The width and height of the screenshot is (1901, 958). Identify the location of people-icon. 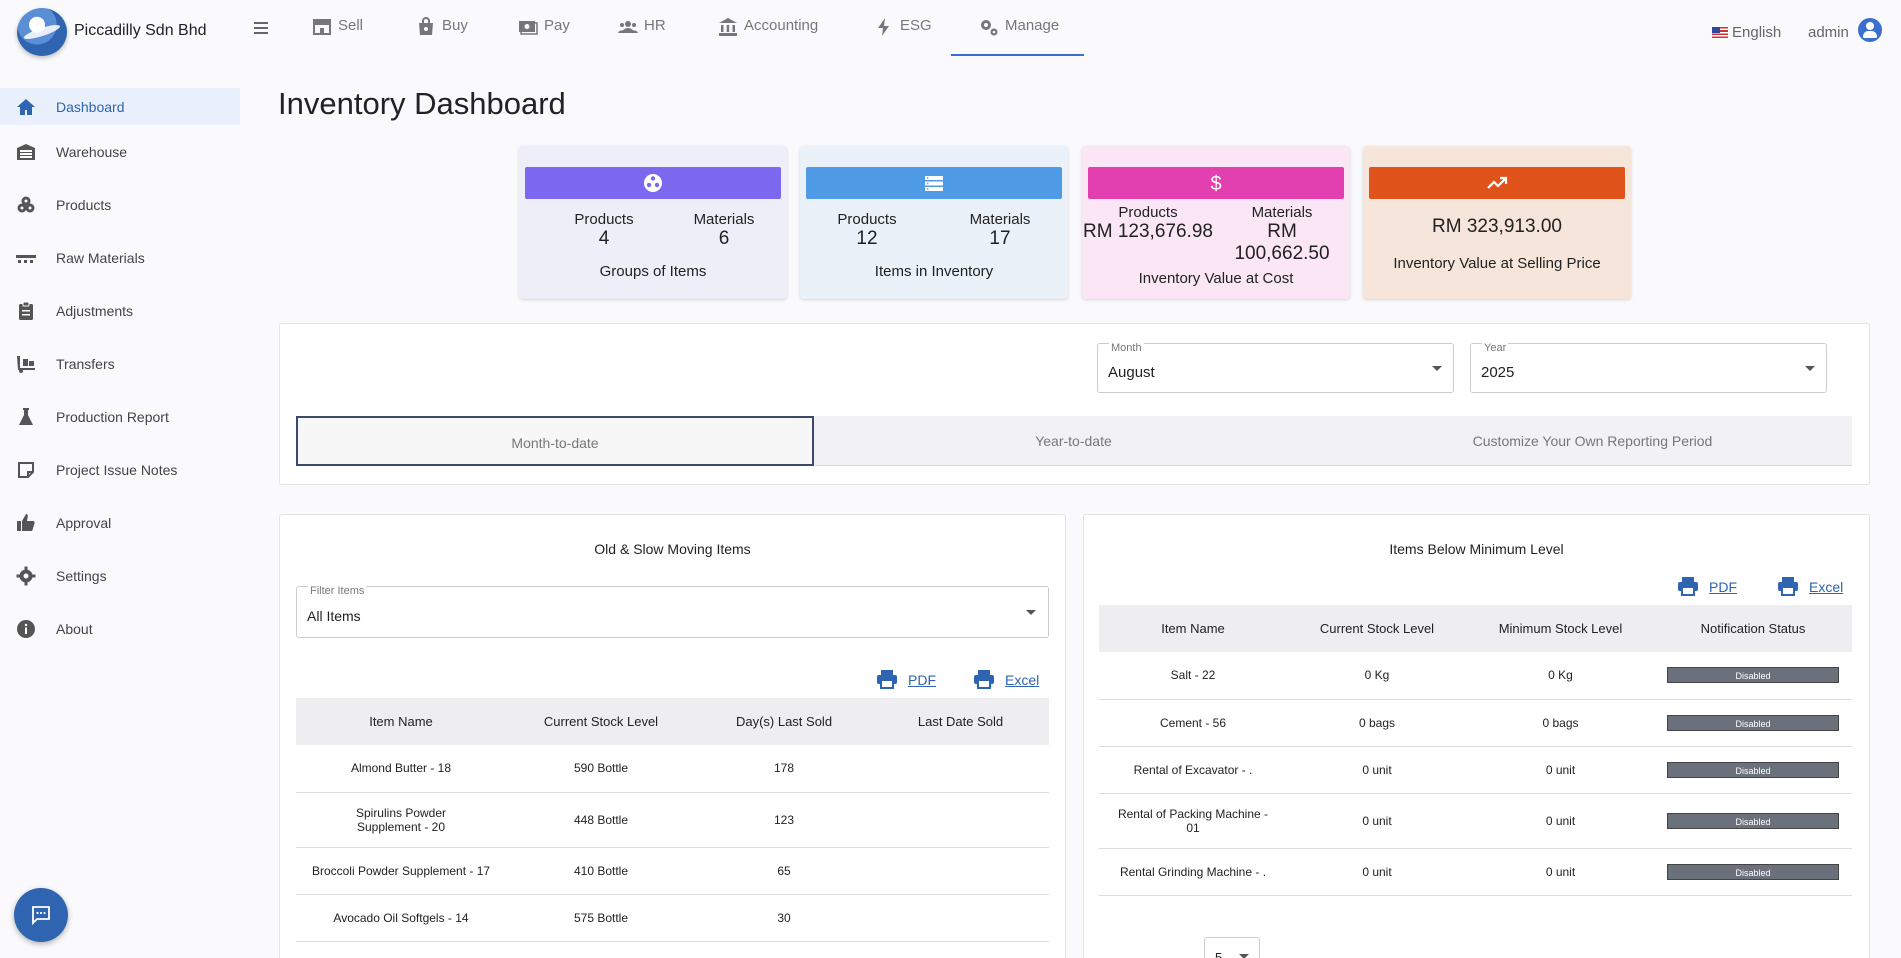
(628, 27).